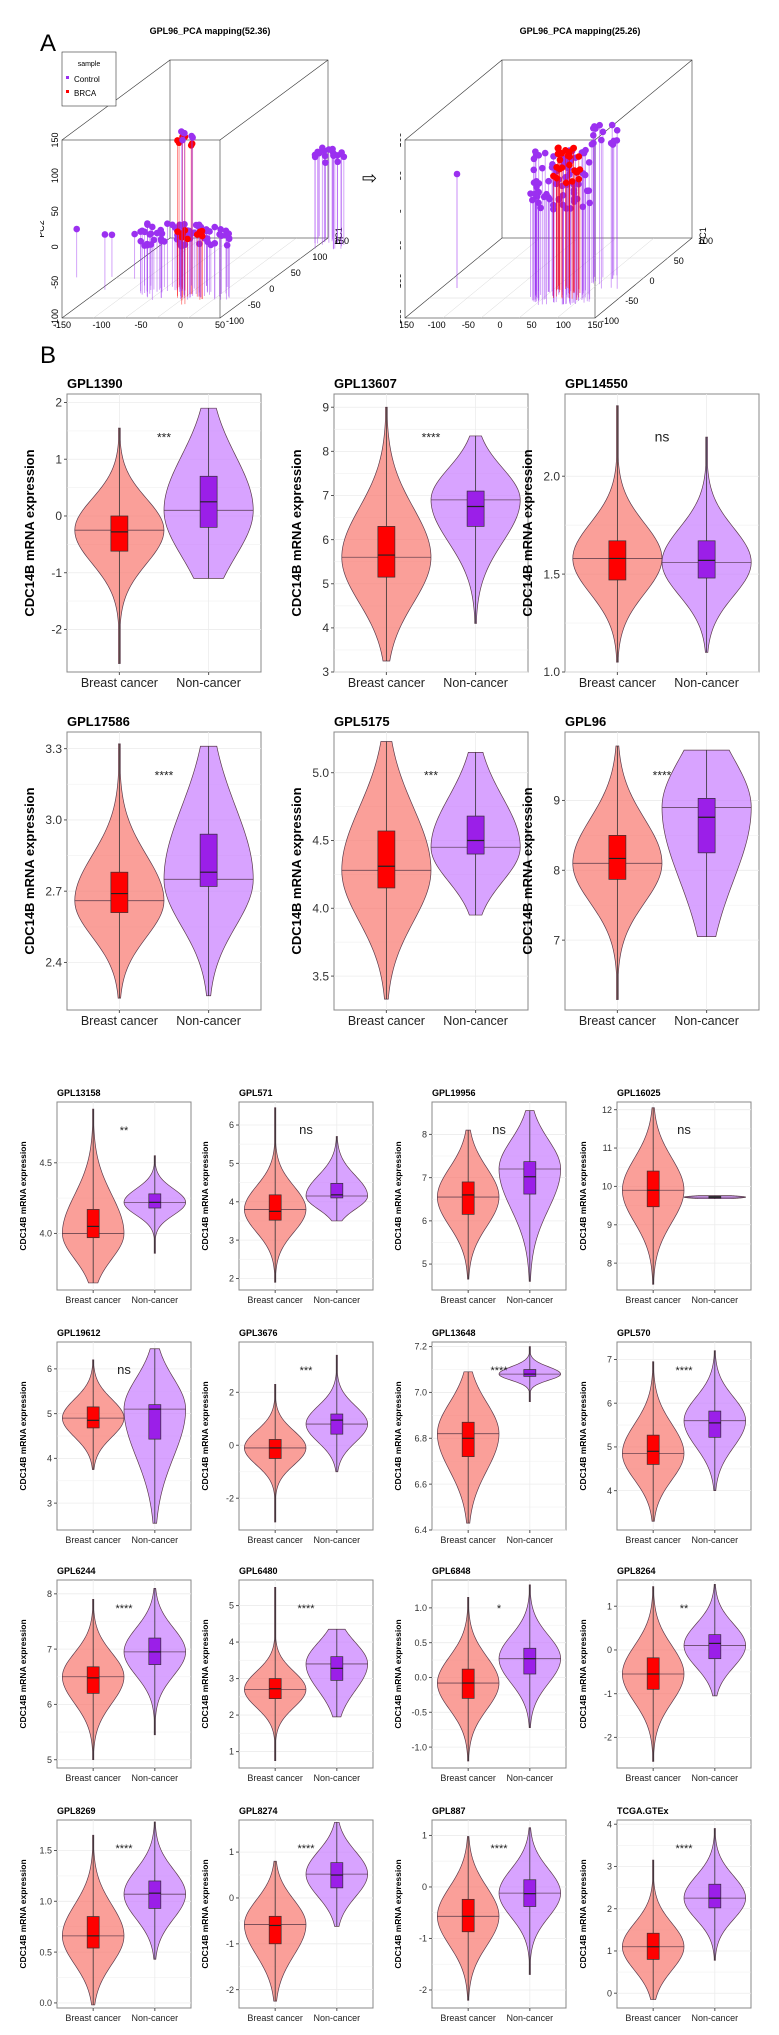  What do you see at coordinates (62, 325) in the screenshot?
I see `pca-x-tick: -150` at bounding box center [62, 325].